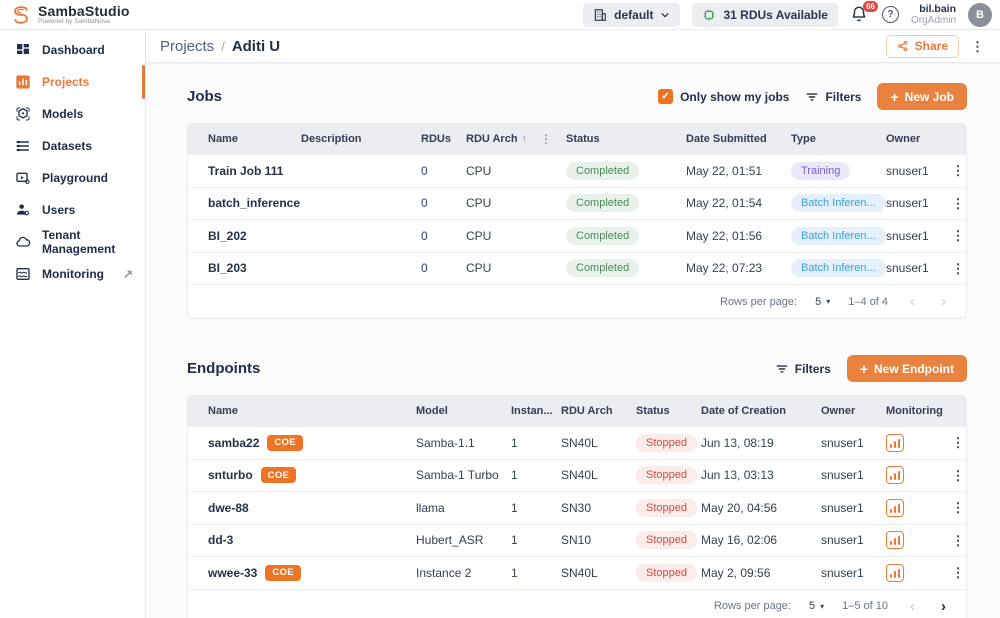 The image size is (1000, 618). Describe the element at coordinates (72, 210) in the screenshot. I see `sidebar-item-users: Users` at that location.